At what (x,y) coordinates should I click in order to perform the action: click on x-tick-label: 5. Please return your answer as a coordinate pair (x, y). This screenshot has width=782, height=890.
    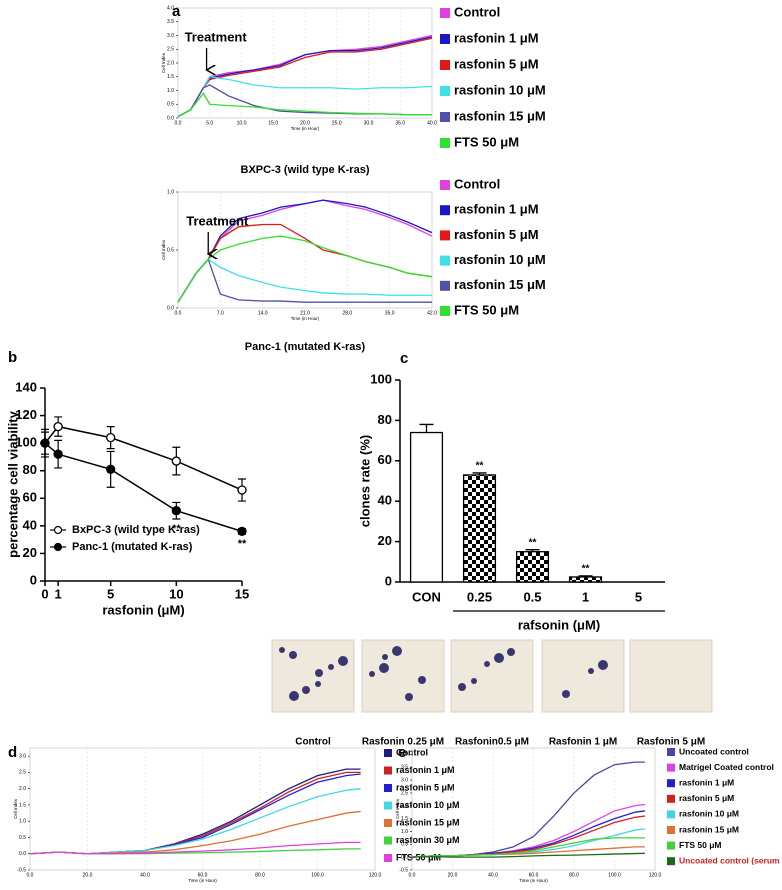
    Looking at the image, I should click on (638, 596).